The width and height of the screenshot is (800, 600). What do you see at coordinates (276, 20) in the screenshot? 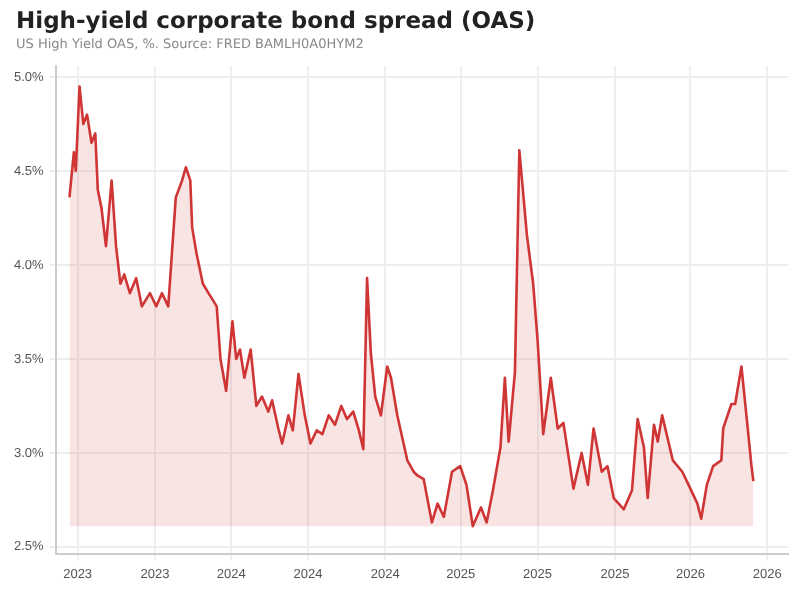
I see `chart-title: High-yield corporate bond spread (OAS)` at bounding box center [276, 20].